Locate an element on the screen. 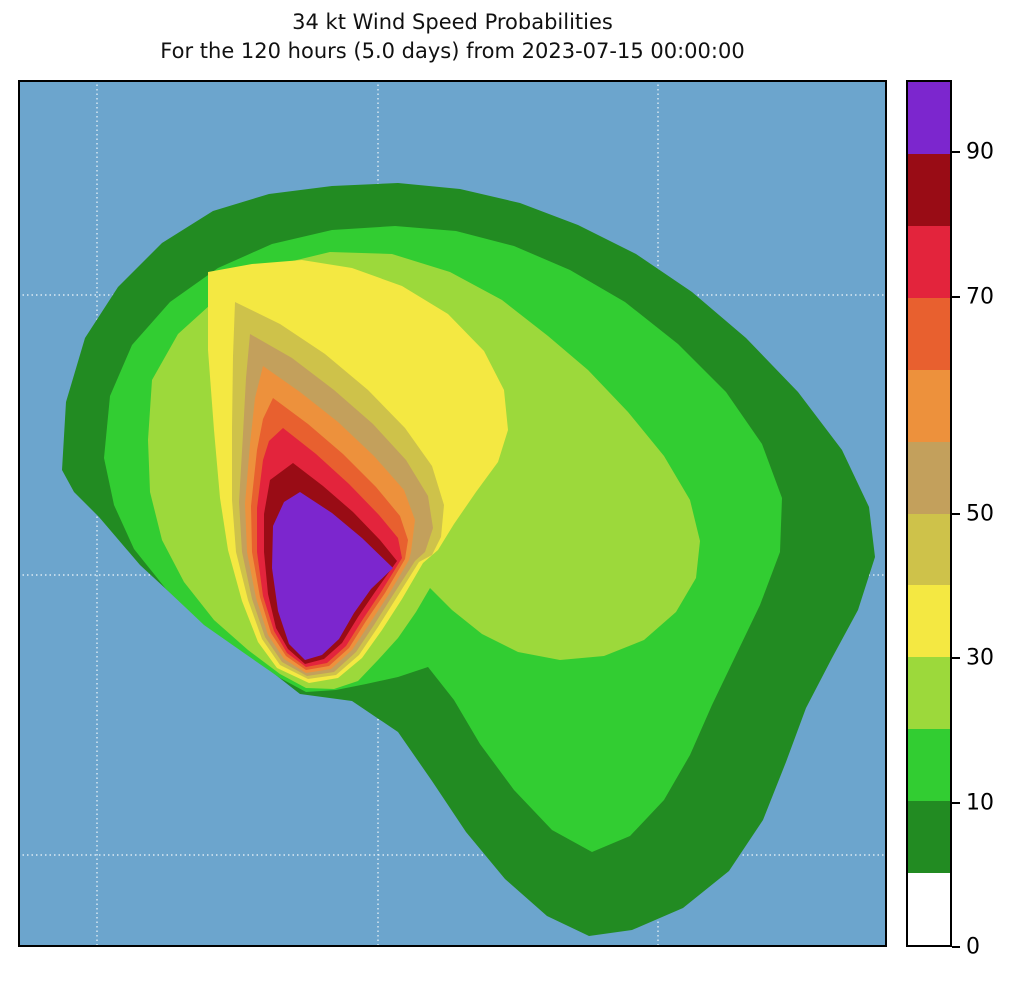  colorbar-ticks: 0 10 30 50 70 90 is located at coordinates (988, 520).